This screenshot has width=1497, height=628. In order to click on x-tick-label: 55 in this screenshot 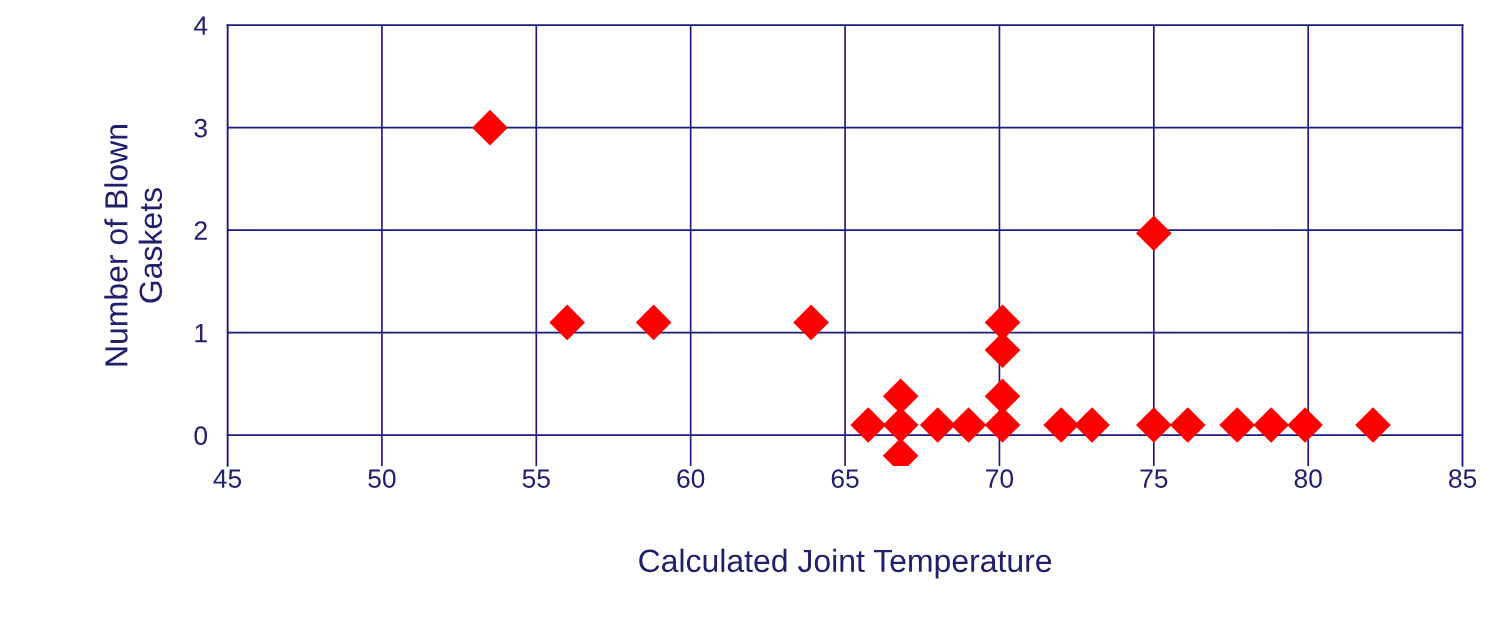, I will do `click(536, 478)`.